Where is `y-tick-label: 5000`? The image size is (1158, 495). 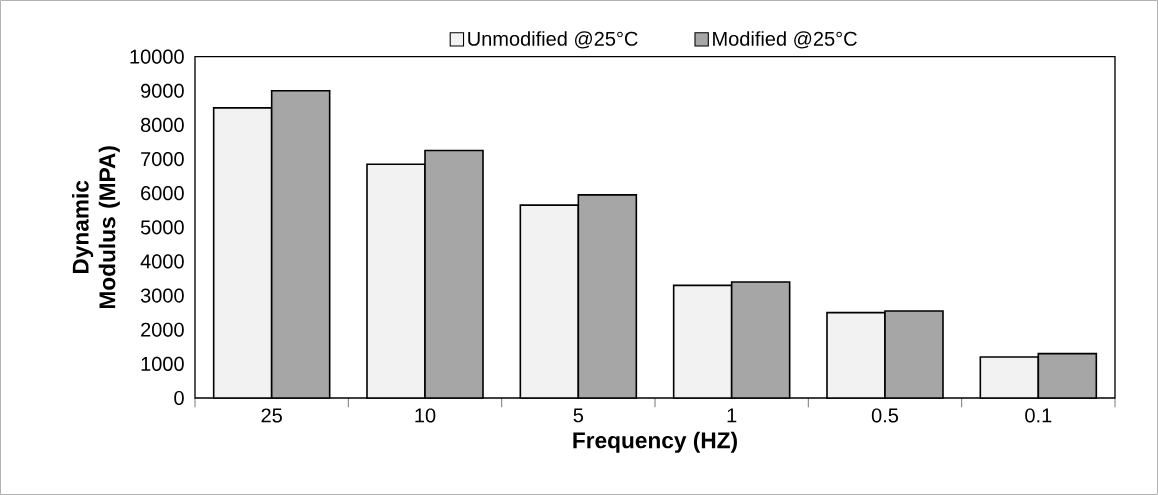 y-tick-label: 5000 is located at coordinates (162, 227).